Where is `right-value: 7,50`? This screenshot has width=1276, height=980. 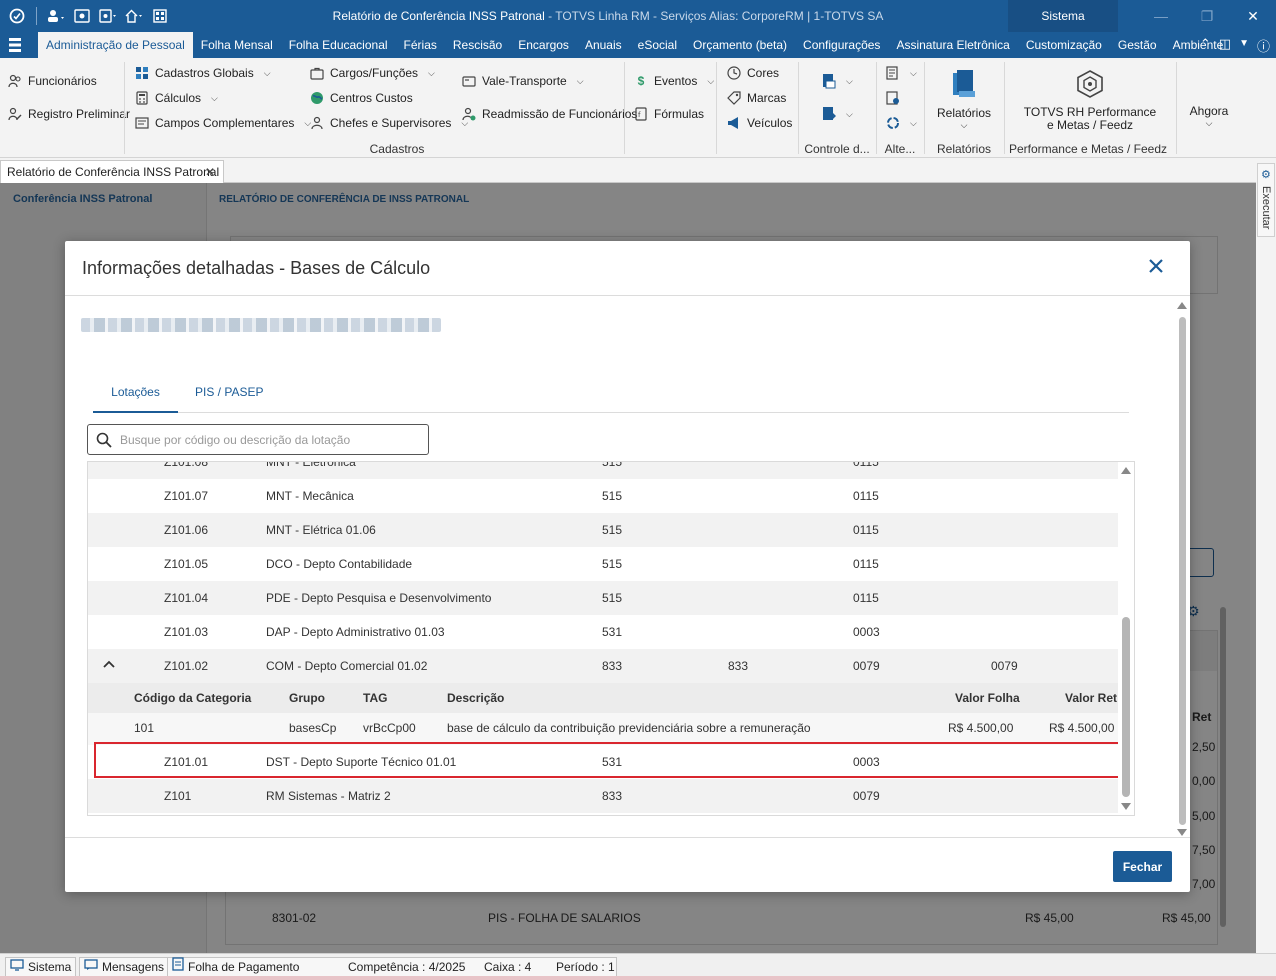 right-value: 7,50 is located at coordinates (1204, 850).